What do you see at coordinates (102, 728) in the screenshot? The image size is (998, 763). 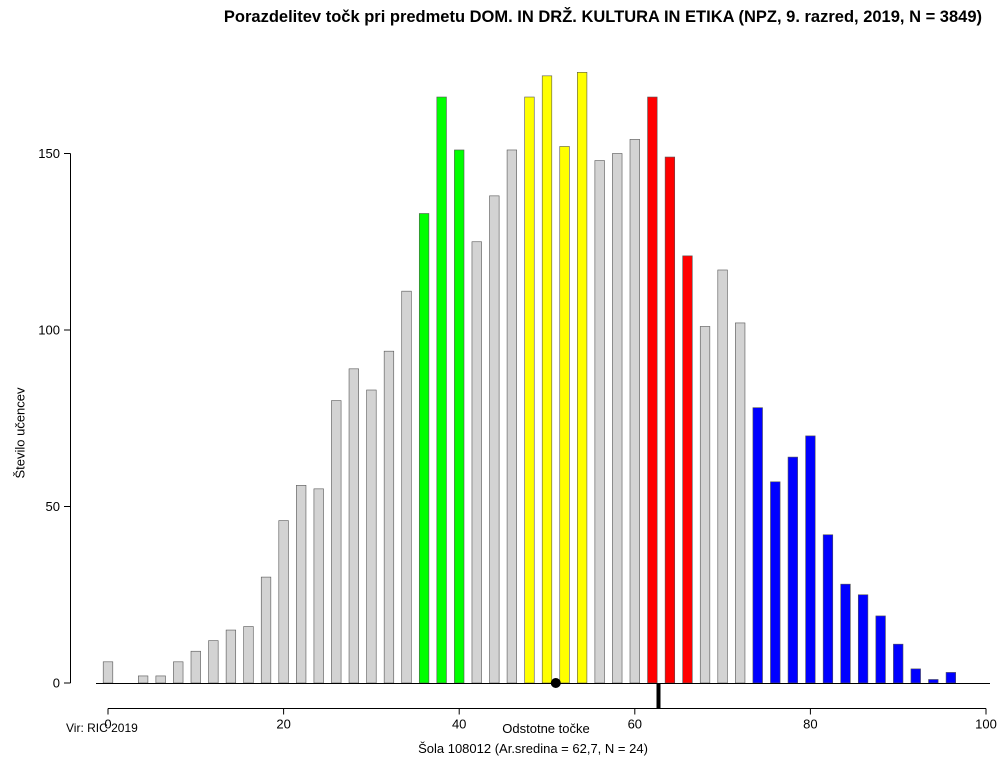 I see `source-note: Vir: RIC 2019` at bounding box center [102, 728].